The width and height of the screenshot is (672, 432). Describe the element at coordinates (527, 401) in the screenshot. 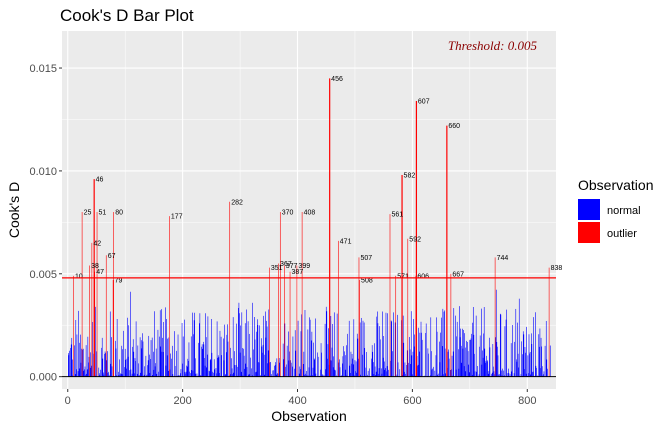

I see `x-tick-label: 800` at that location.